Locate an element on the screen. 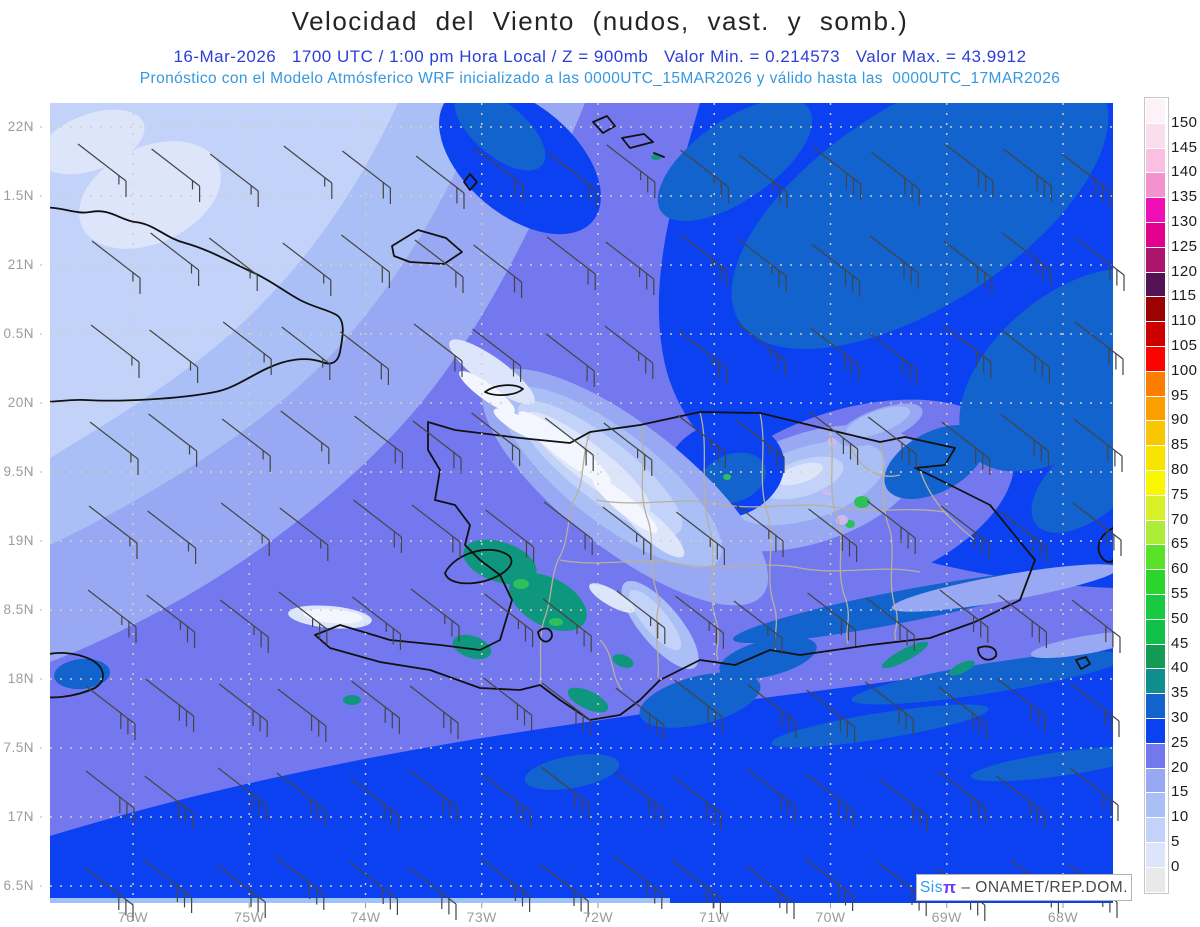 The image size is (1200, 927). lat-tick-label: 7.5N is located at coordinates (18, 747).